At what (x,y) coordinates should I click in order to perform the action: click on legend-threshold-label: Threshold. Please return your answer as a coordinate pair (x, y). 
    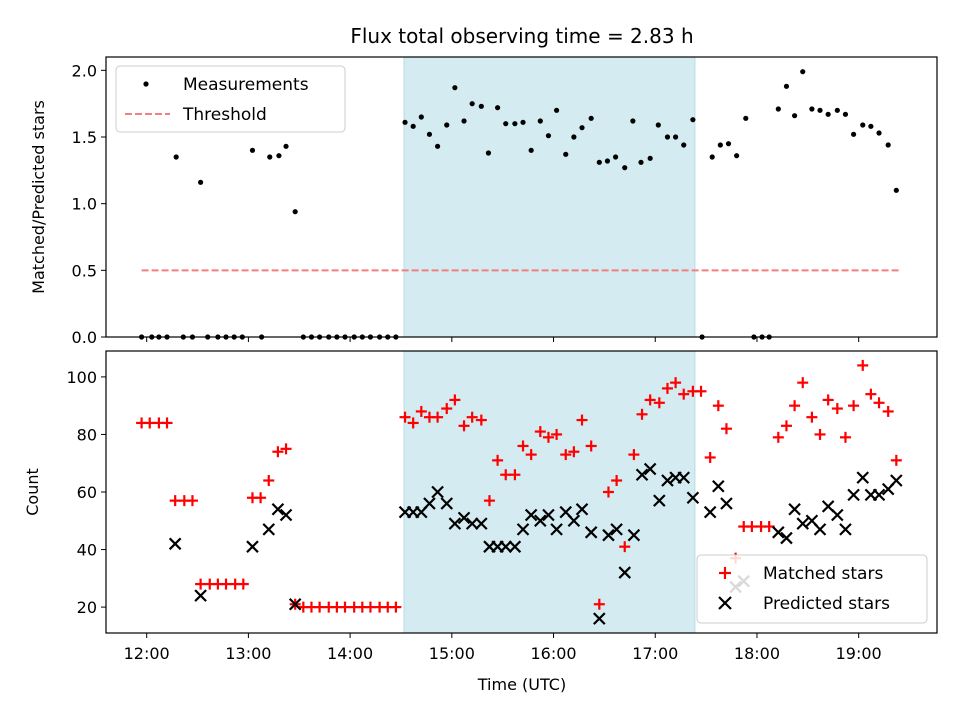
    Looking at the image, I should click on (224, 115).